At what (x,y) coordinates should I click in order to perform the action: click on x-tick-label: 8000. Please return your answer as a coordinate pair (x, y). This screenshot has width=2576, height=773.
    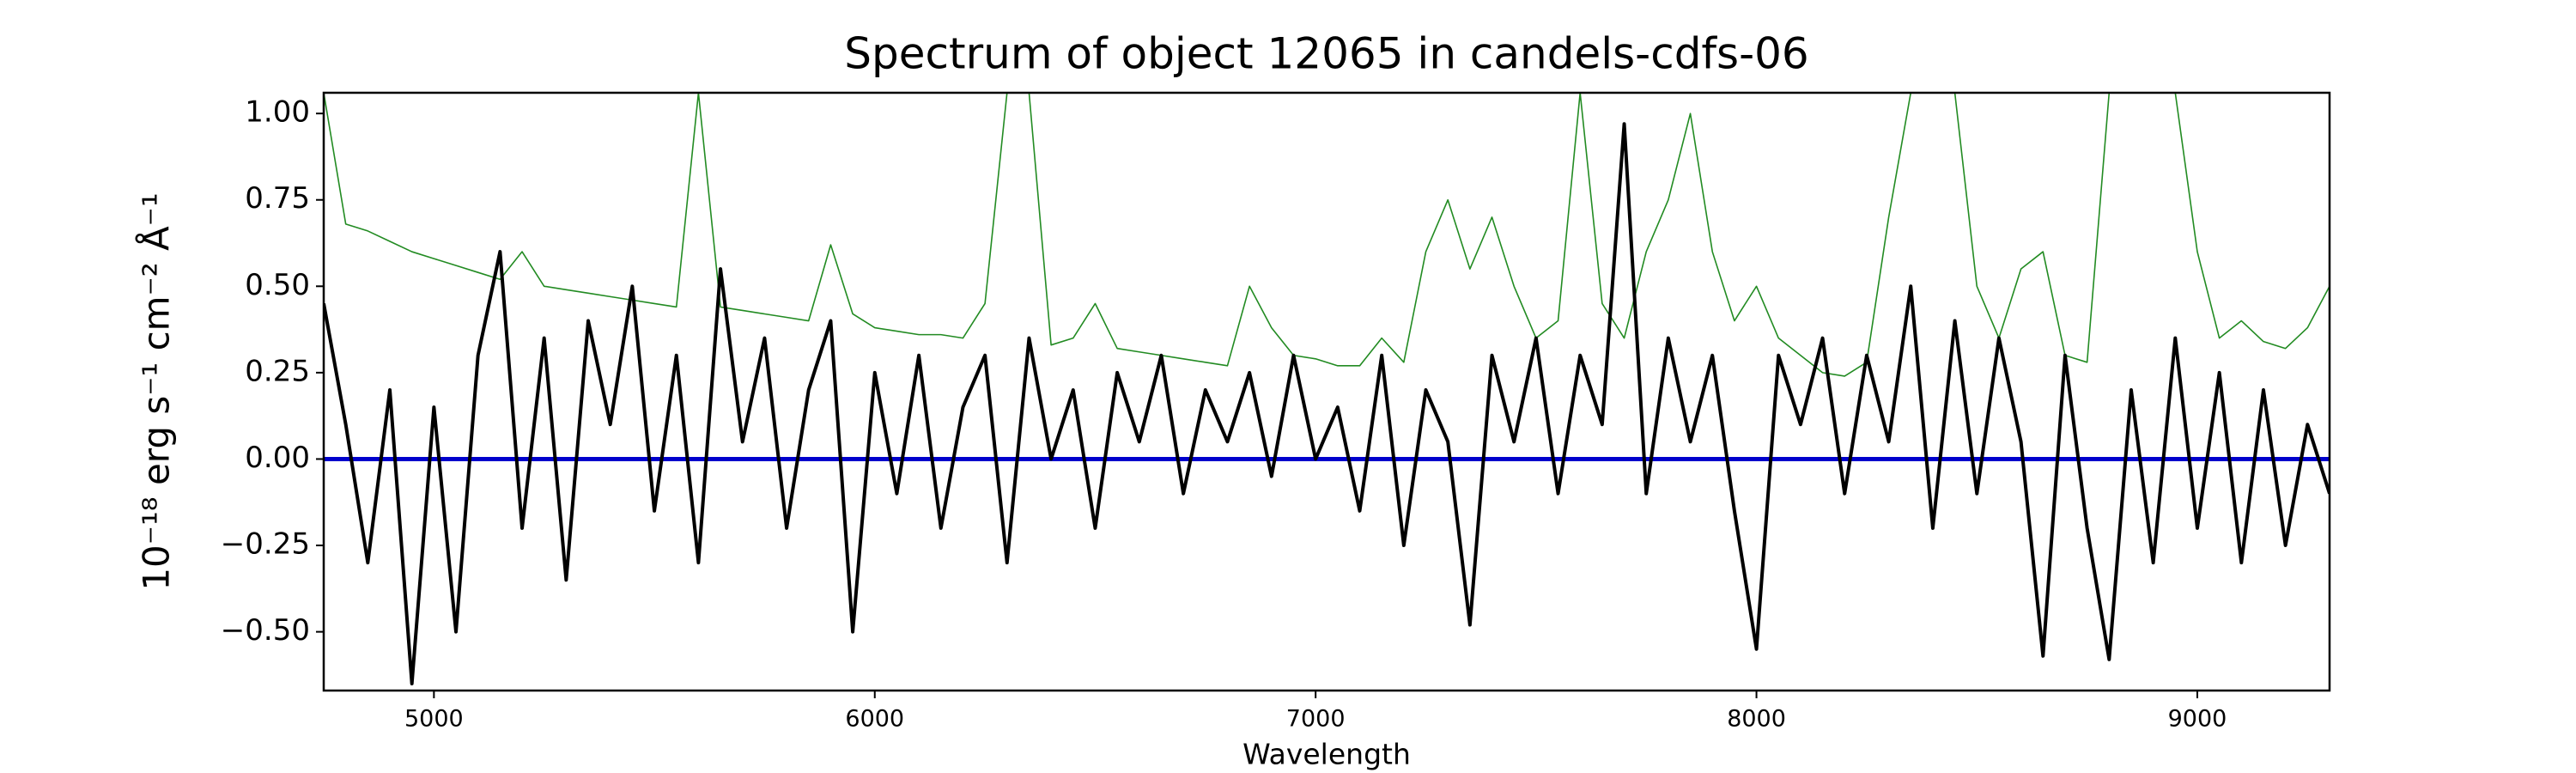
    Looking at the image, I should click on (1756, 719).